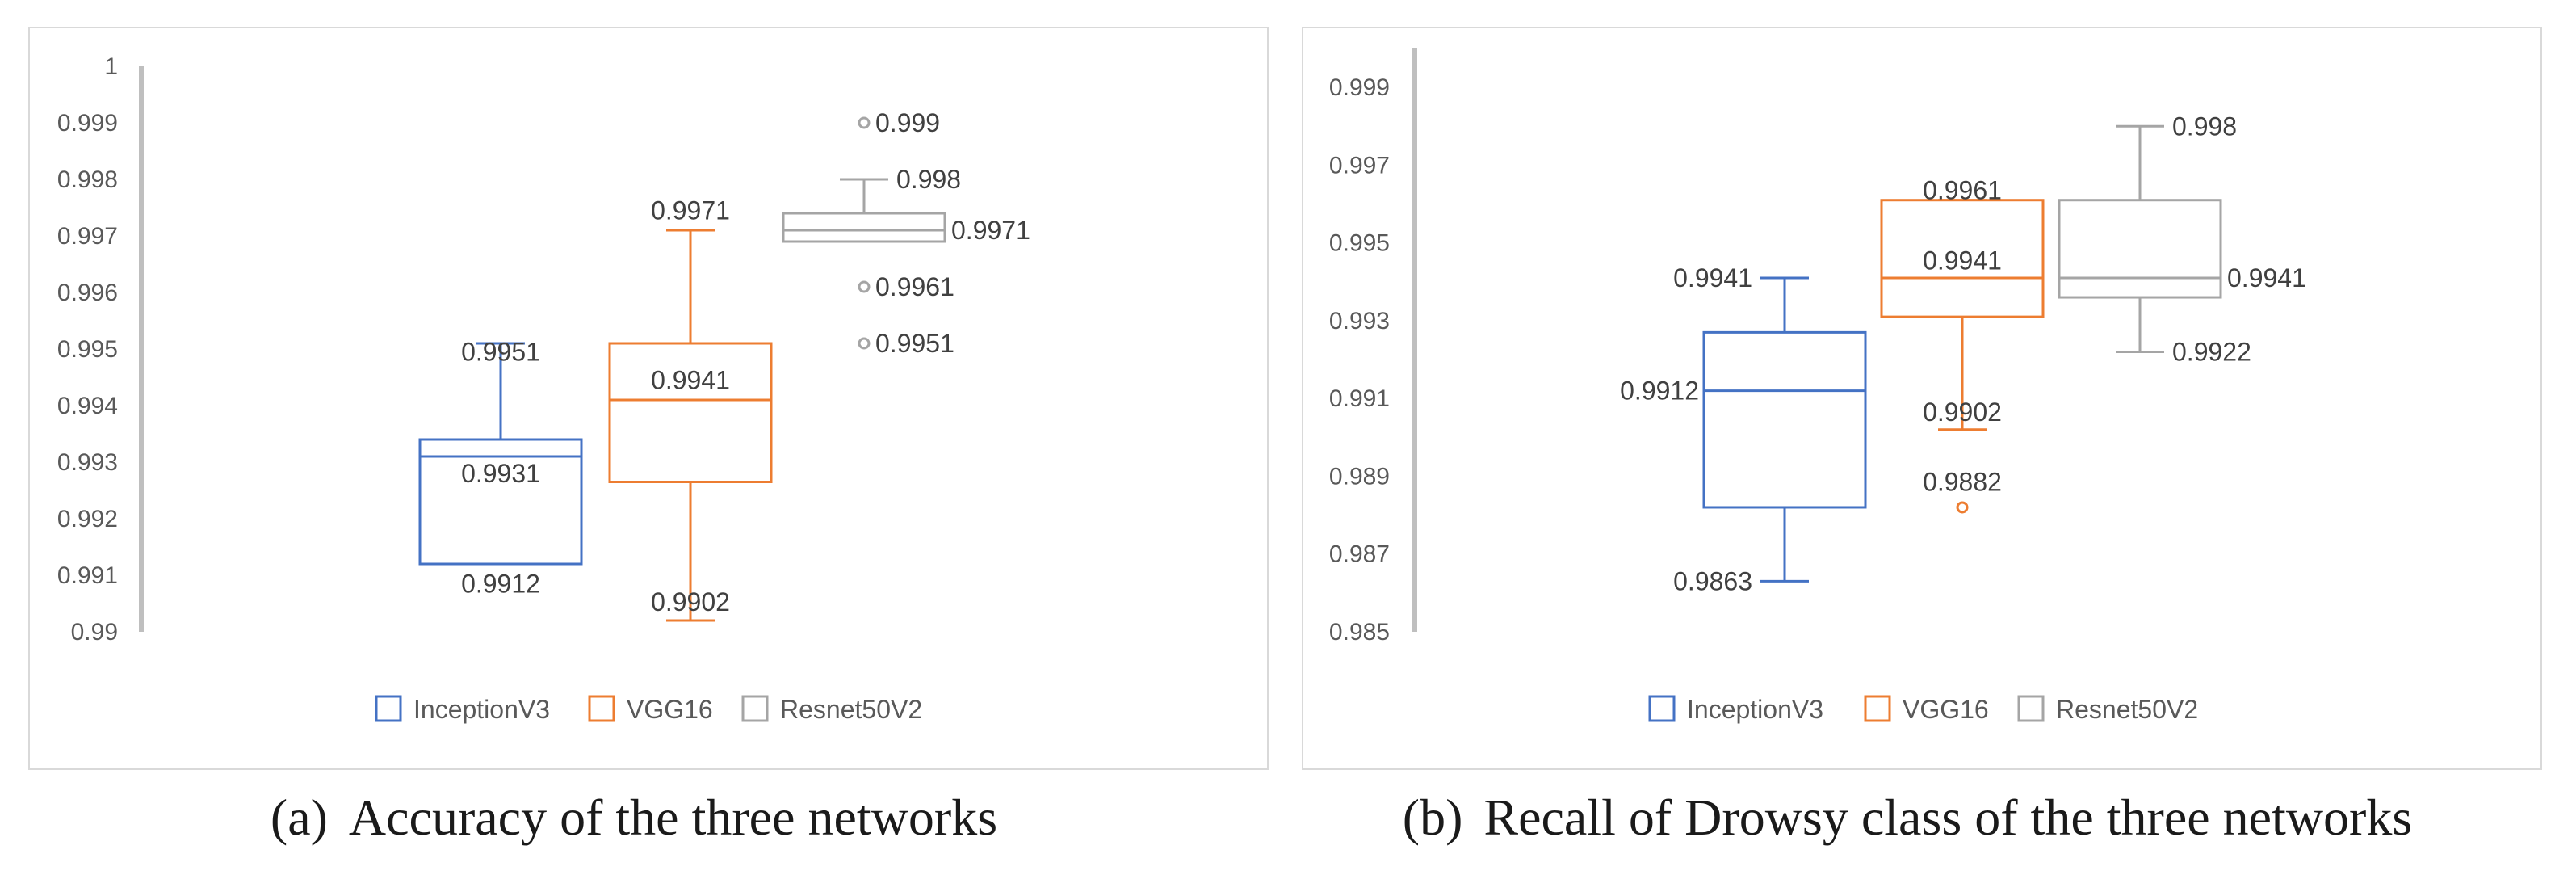 The image size is (2576, 896). Describe the element at coordinates (500, 473) in the screenshot. I see `data-label: 0.9931` at that location.